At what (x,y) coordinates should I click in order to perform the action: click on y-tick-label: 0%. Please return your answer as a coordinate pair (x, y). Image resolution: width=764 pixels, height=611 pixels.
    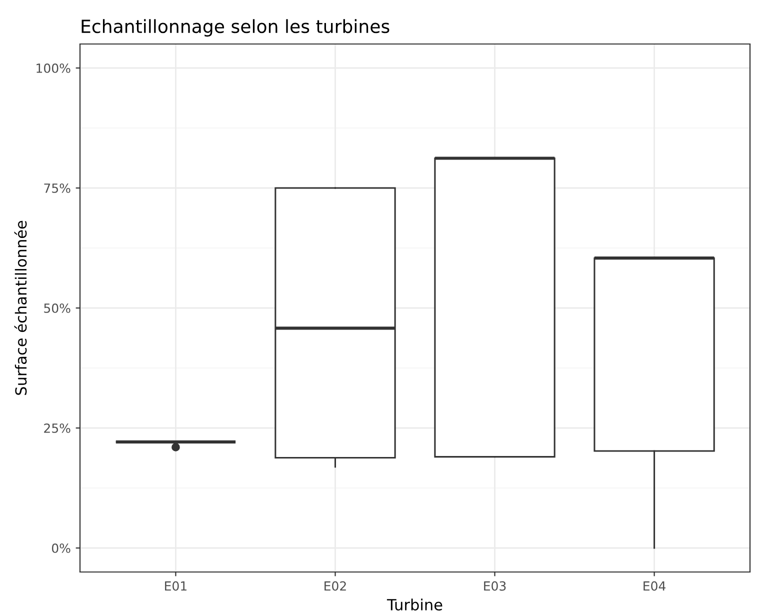
    Looking at the image, I should click on (61, 548).